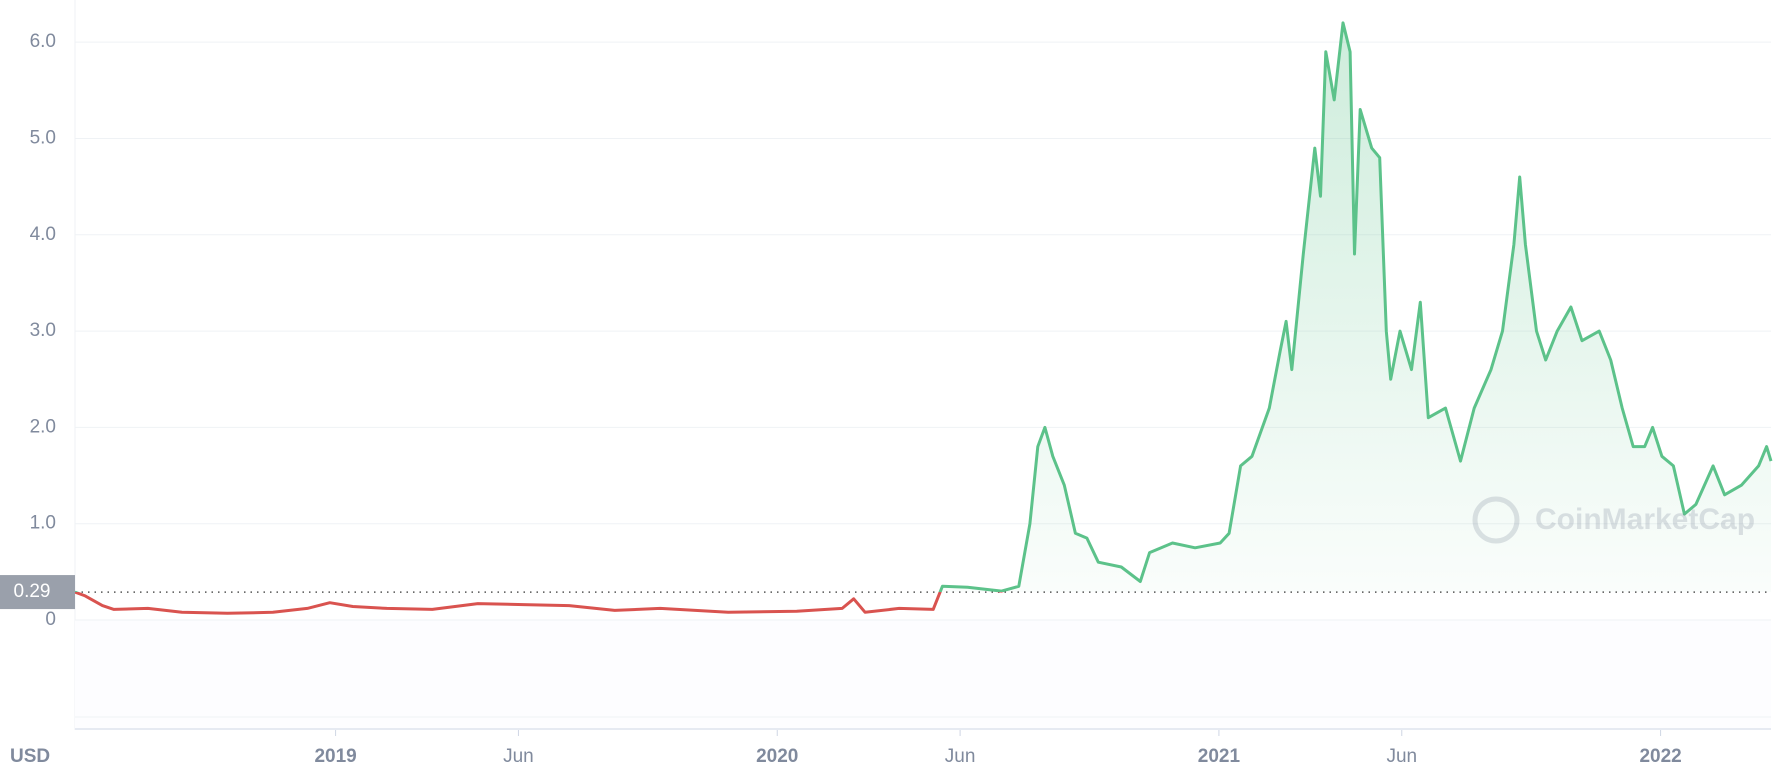 The height and width of the screenshot is (780, 1784). Describe the element at coordinates (1660, 756) in the screenshot. I see `x-tick-label: 2022` at that location.